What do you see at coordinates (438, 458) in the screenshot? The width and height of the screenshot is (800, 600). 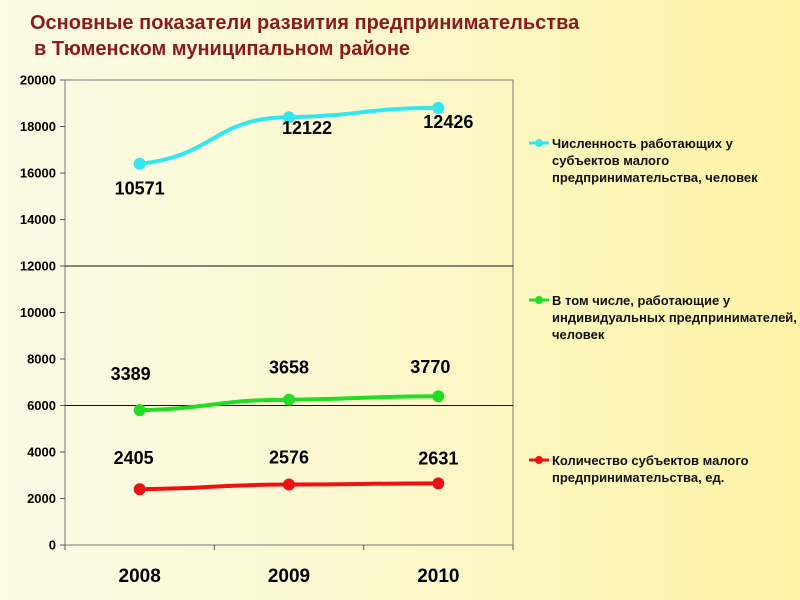 I see `data-label-small-business-count-2010: 2631` at bounding box center [438, 458].